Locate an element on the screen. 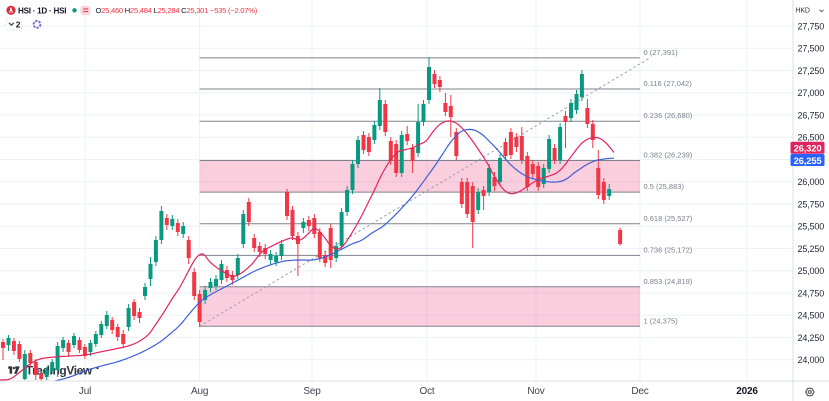 The image size is (829, 401). svg-text: 25,000 is located at coordinates (811, 271).